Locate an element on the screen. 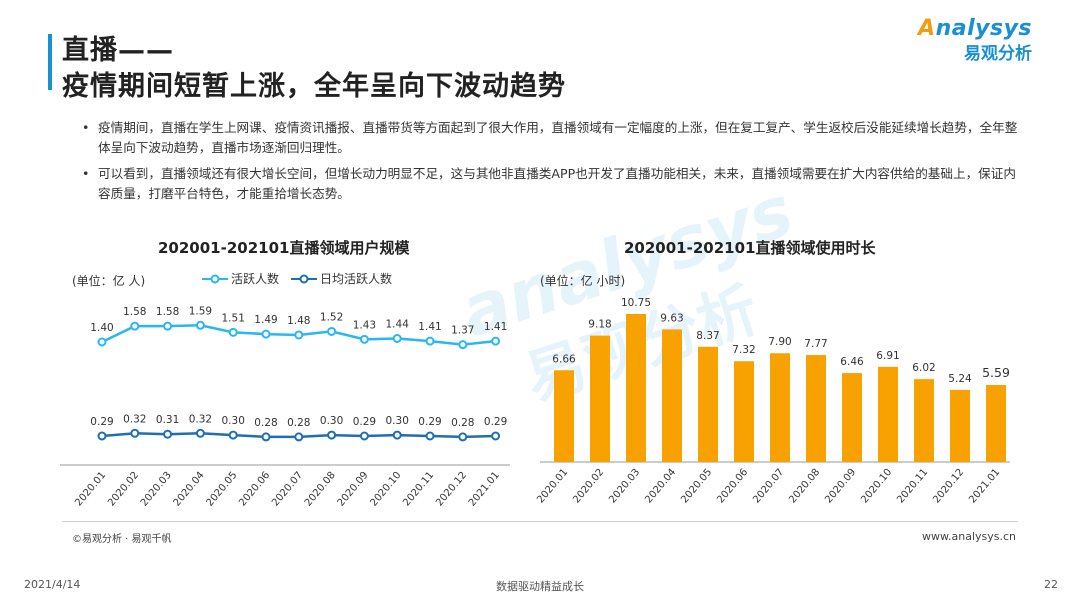  line-chart-legend: 活跃人数 日均活跃人数 is located at coordinates (297, 278).